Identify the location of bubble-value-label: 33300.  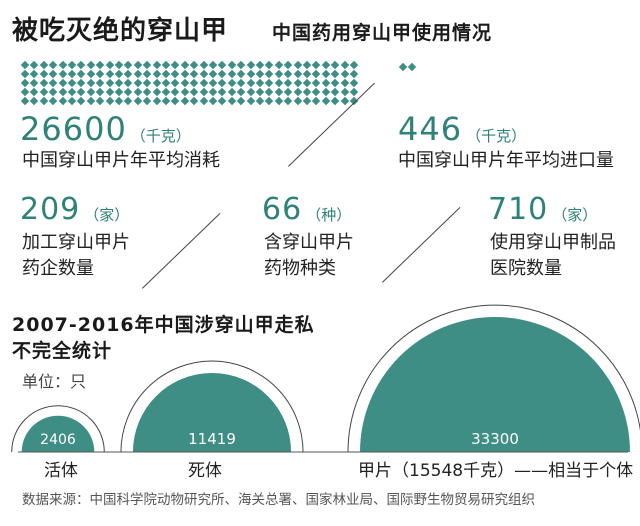
(495, 439).